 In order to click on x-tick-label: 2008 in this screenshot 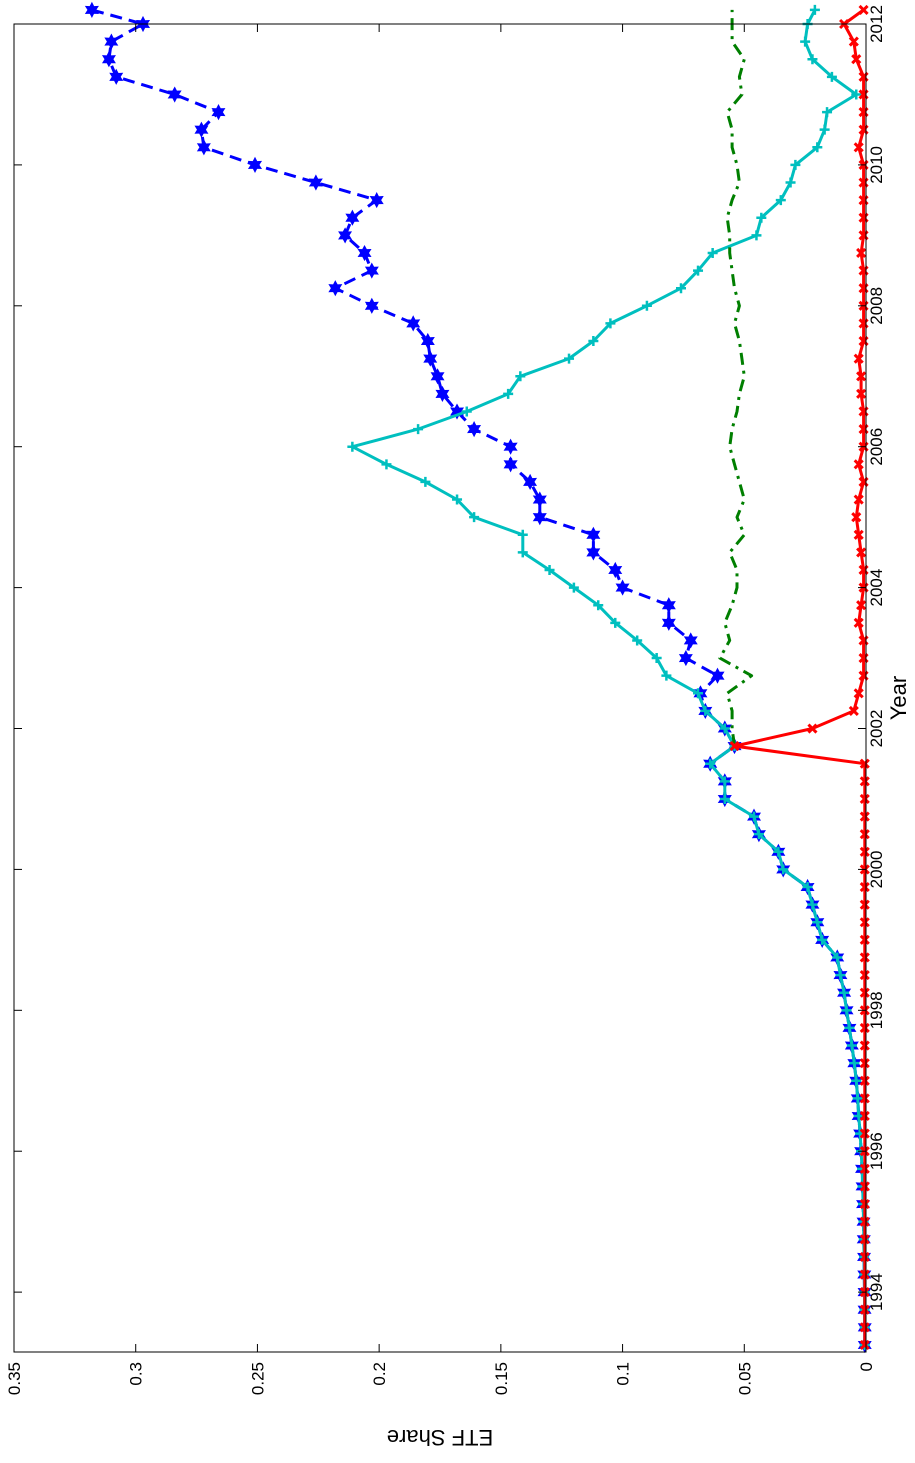, I will do `click(876, 306)`.